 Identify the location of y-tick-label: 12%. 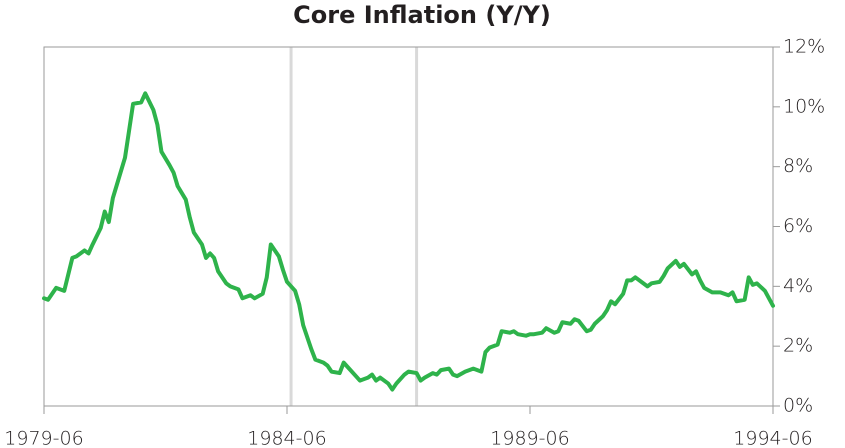
(804, 47).